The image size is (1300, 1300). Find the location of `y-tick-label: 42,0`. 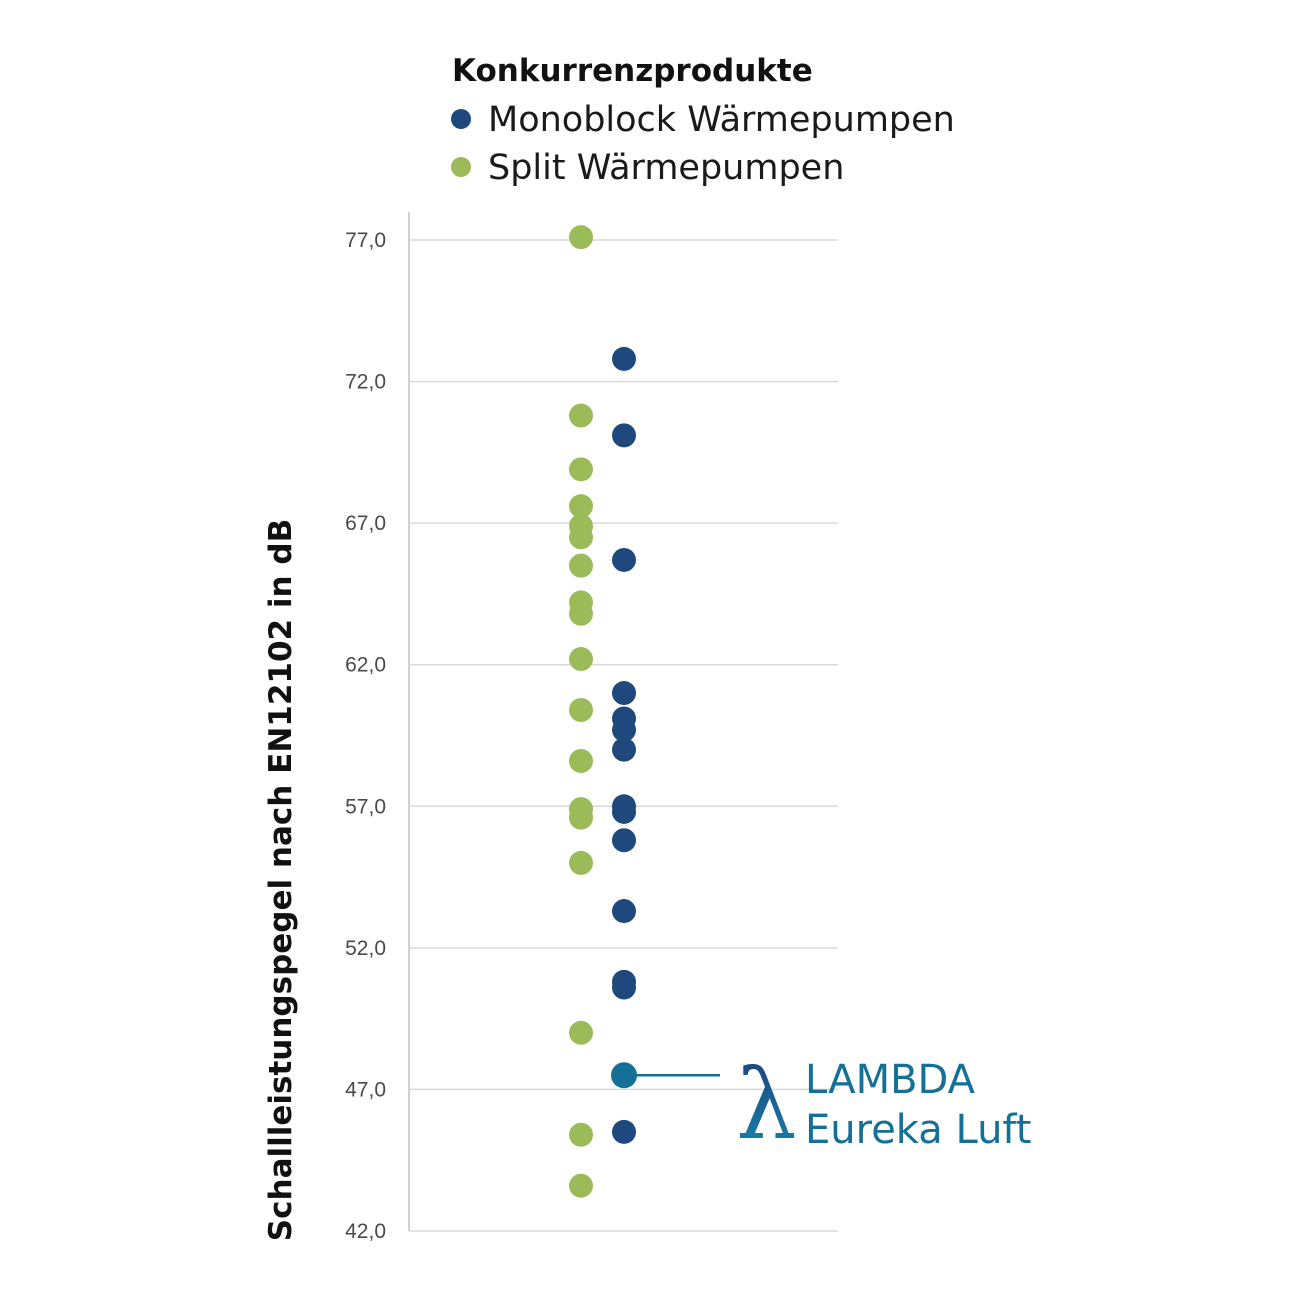

y-tick-label: 42,0 is located at coordinates (365, 1231).